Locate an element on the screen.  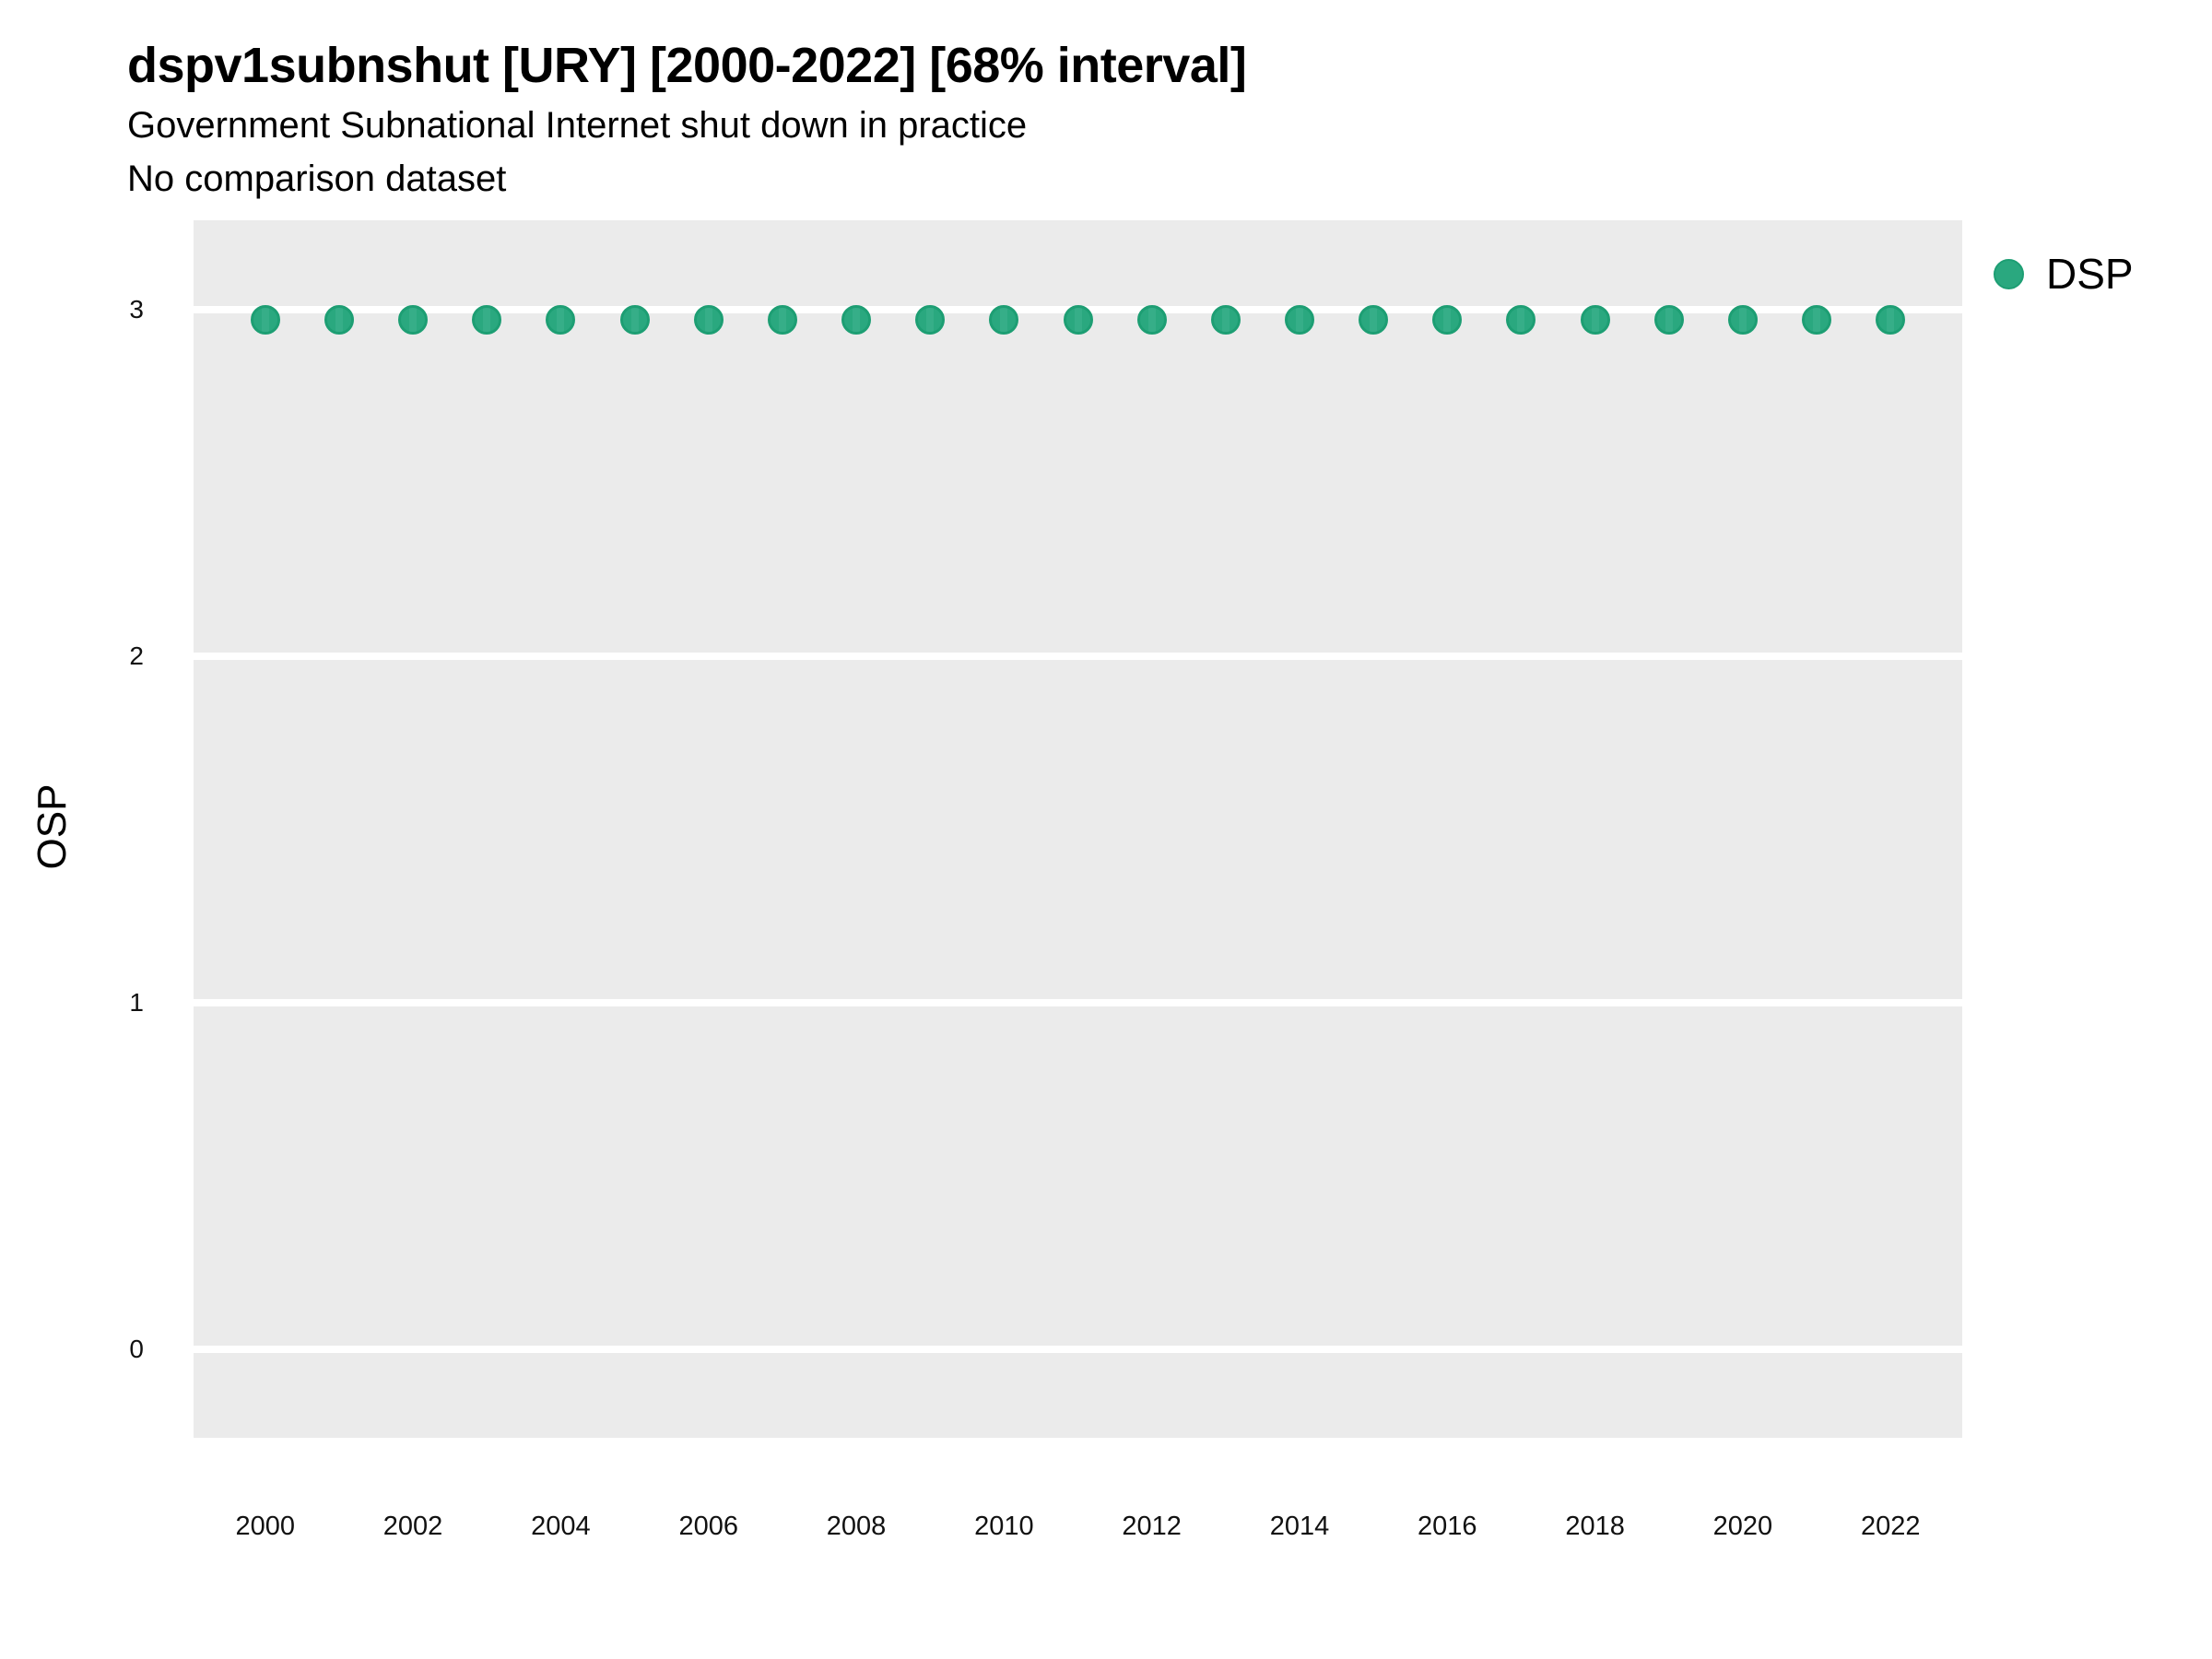
x-tick-label-2022: 2022 is located at coordinates (1890, 1526).